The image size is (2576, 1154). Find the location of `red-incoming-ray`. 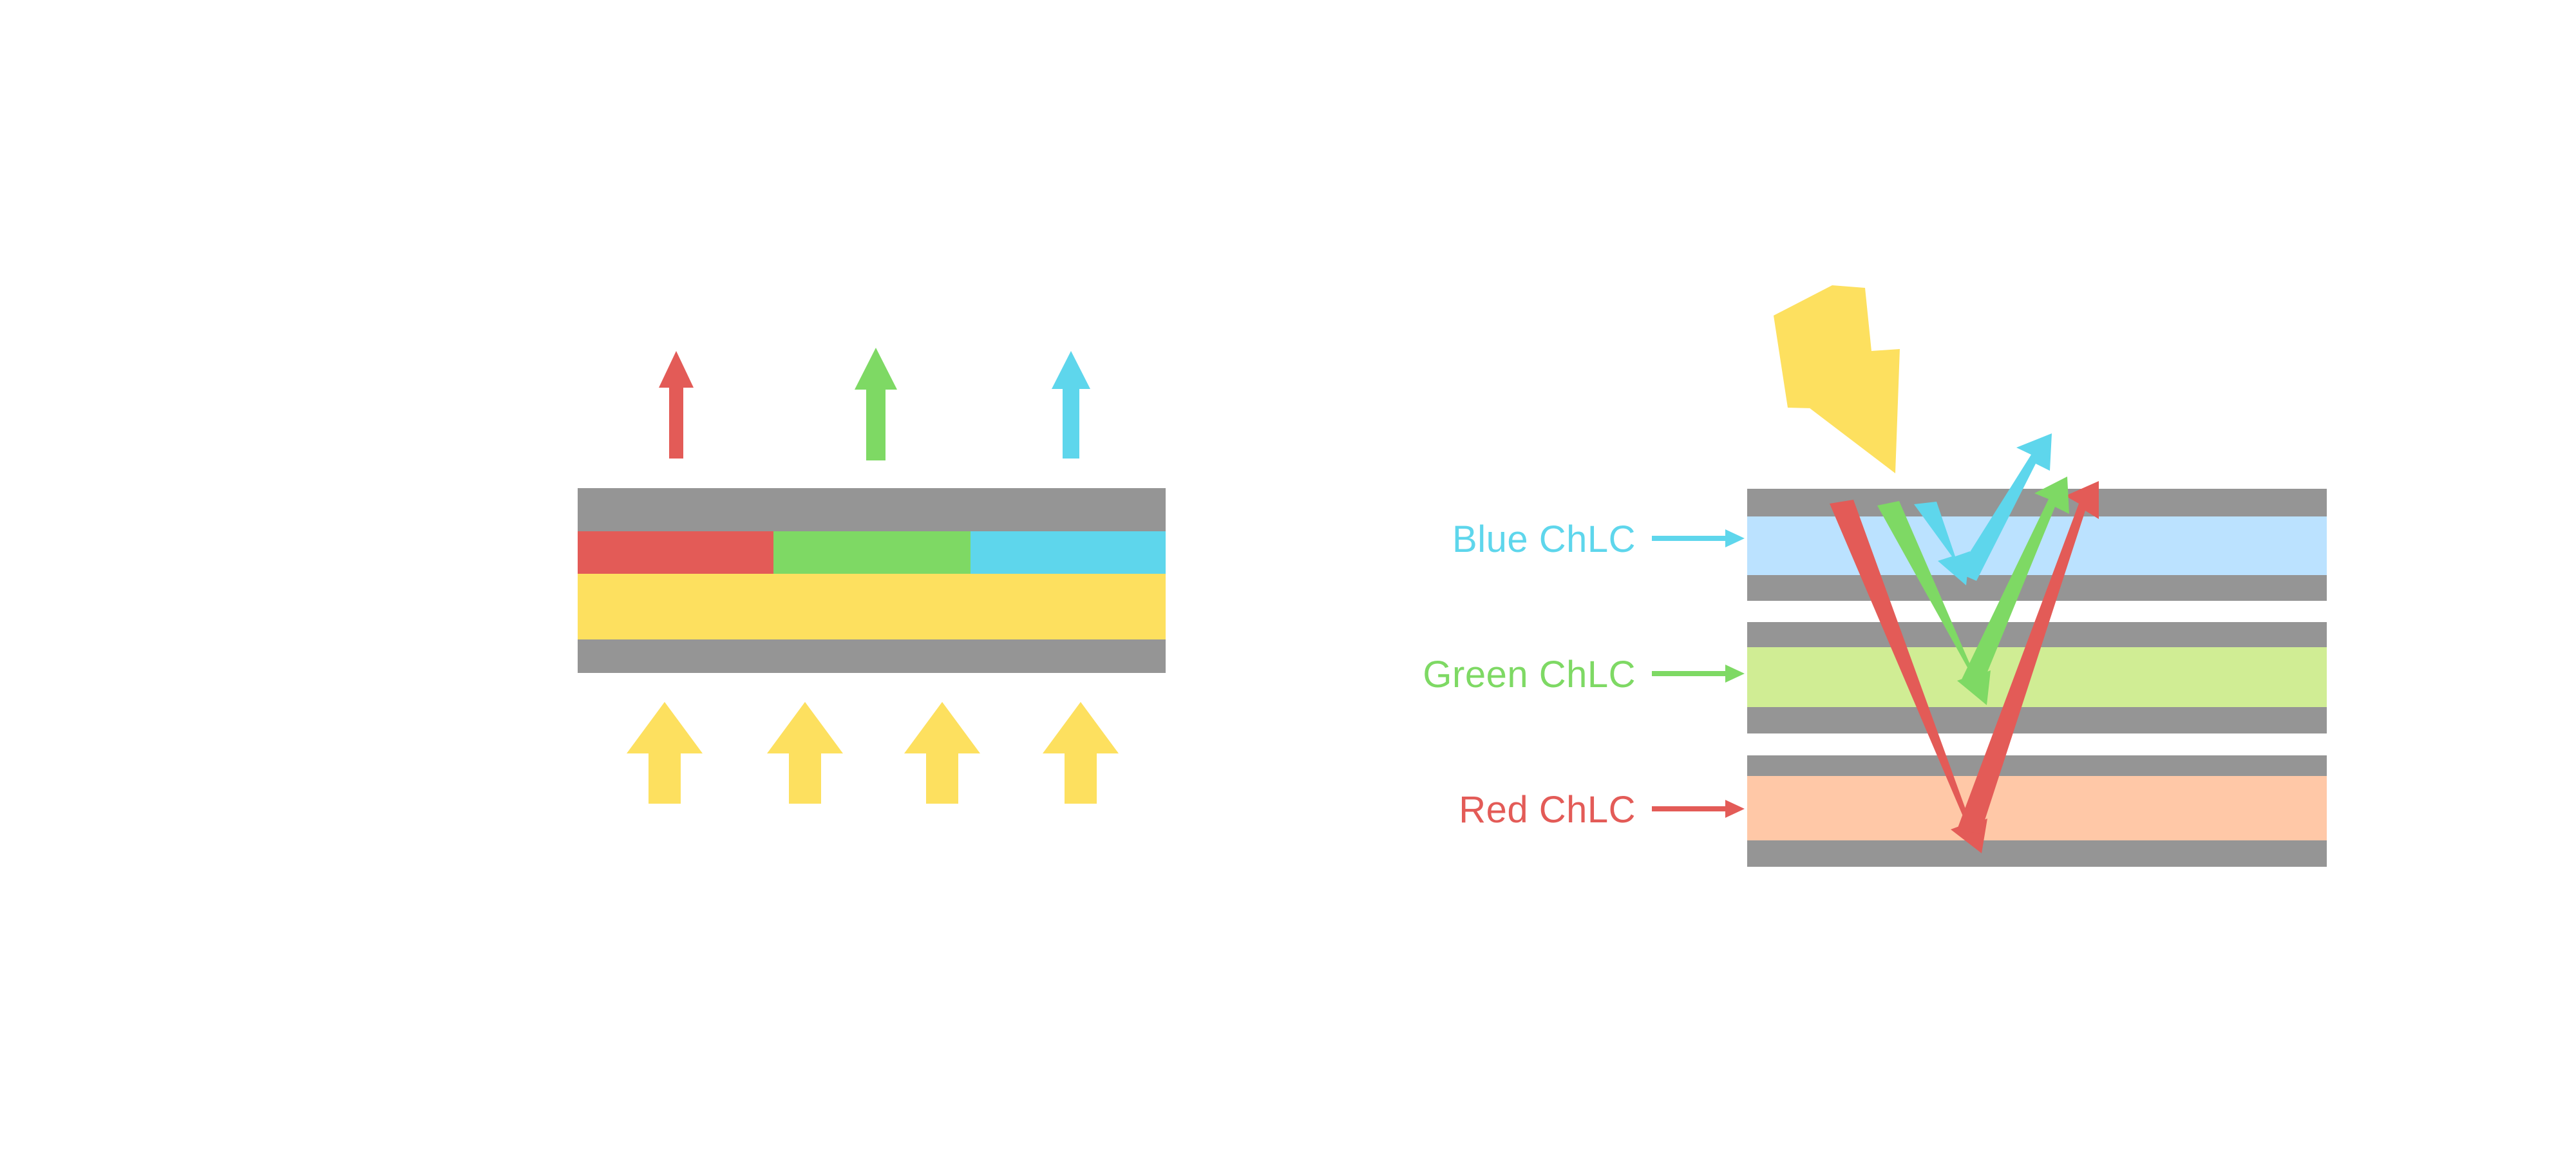

red-incoming-ray is located at coordinates (1909, 676).